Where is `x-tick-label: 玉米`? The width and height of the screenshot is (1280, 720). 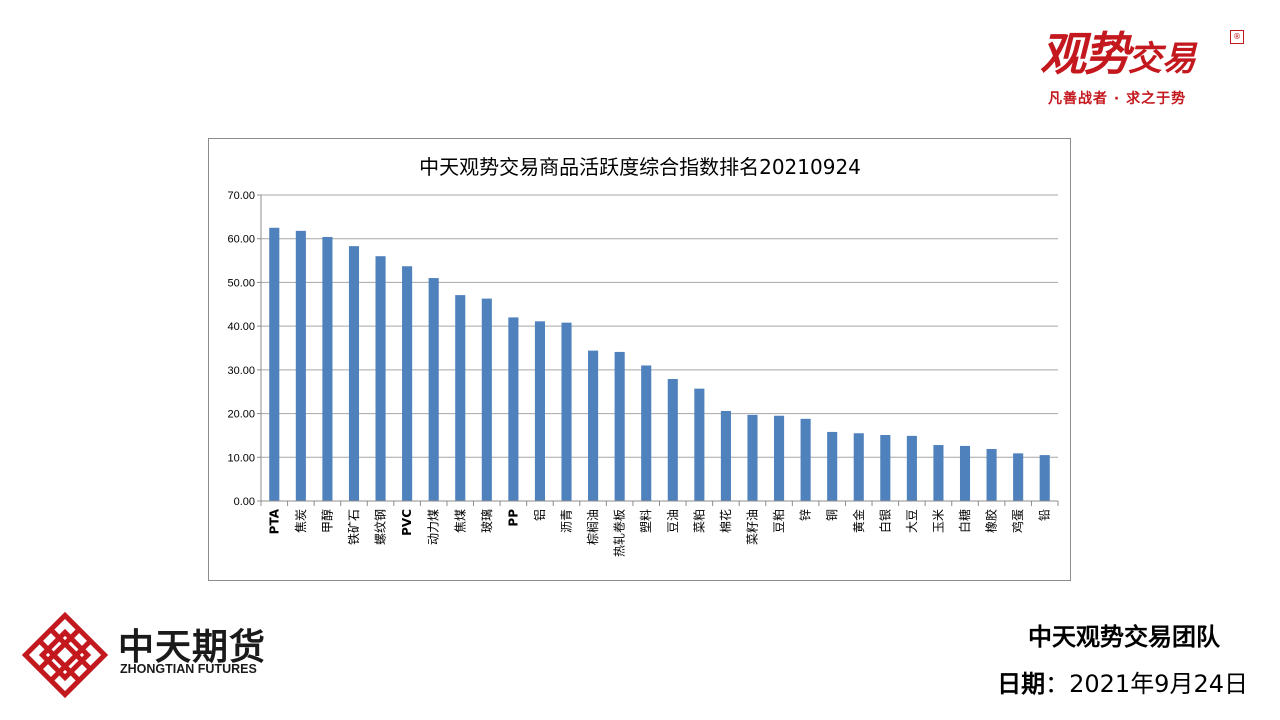 x-tick-label: 玉米 is located at coordinates (938, 521).